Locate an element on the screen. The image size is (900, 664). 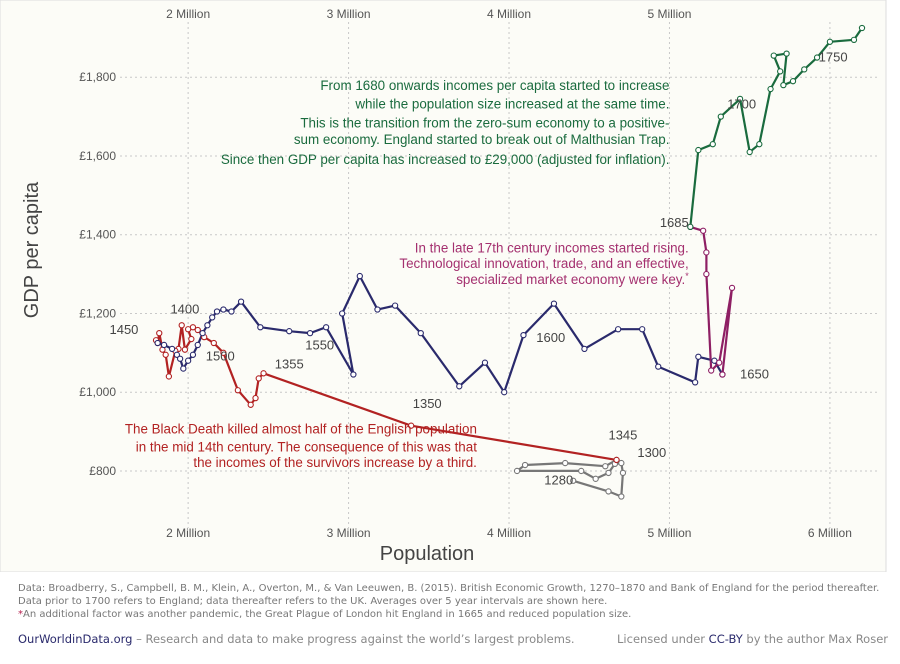
y-axis-title: GDP per capita is located at coordinates (32, 249).